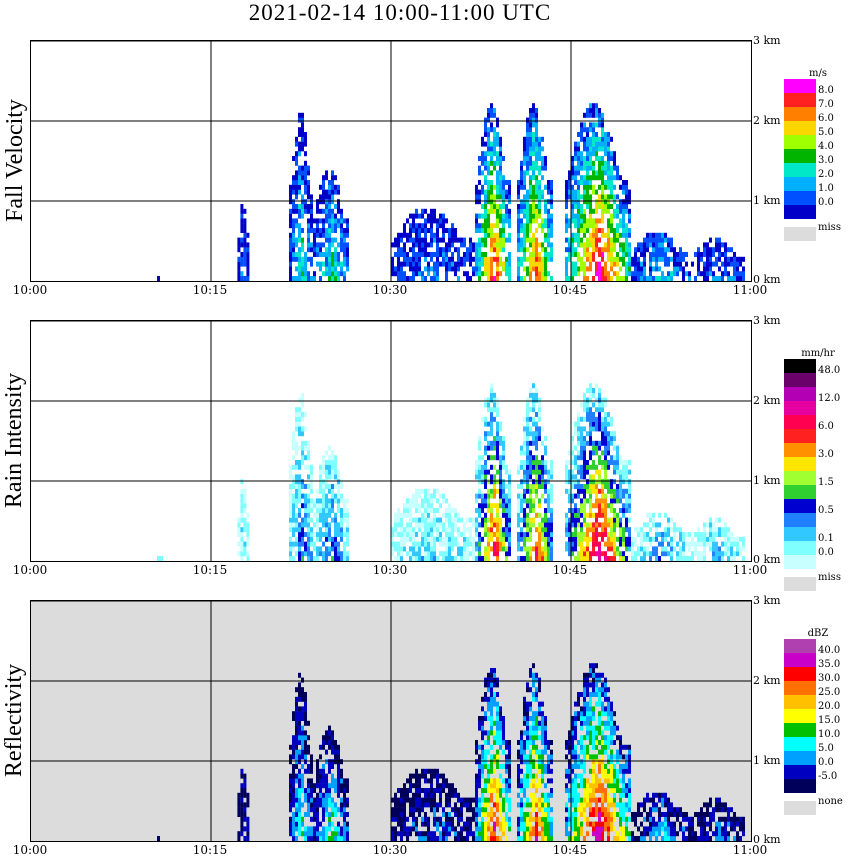  Describe the element at coordinates (767, 120) in the screenshot. I see `height-tick-label: 2 km` at that location.